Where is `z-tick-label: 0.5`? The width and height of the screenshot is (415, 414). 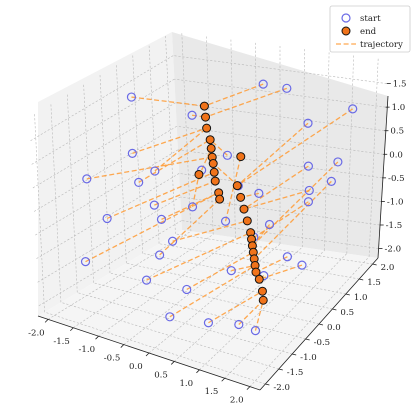 z-tick-label: 0.5 is located at coordinates (397, 132).